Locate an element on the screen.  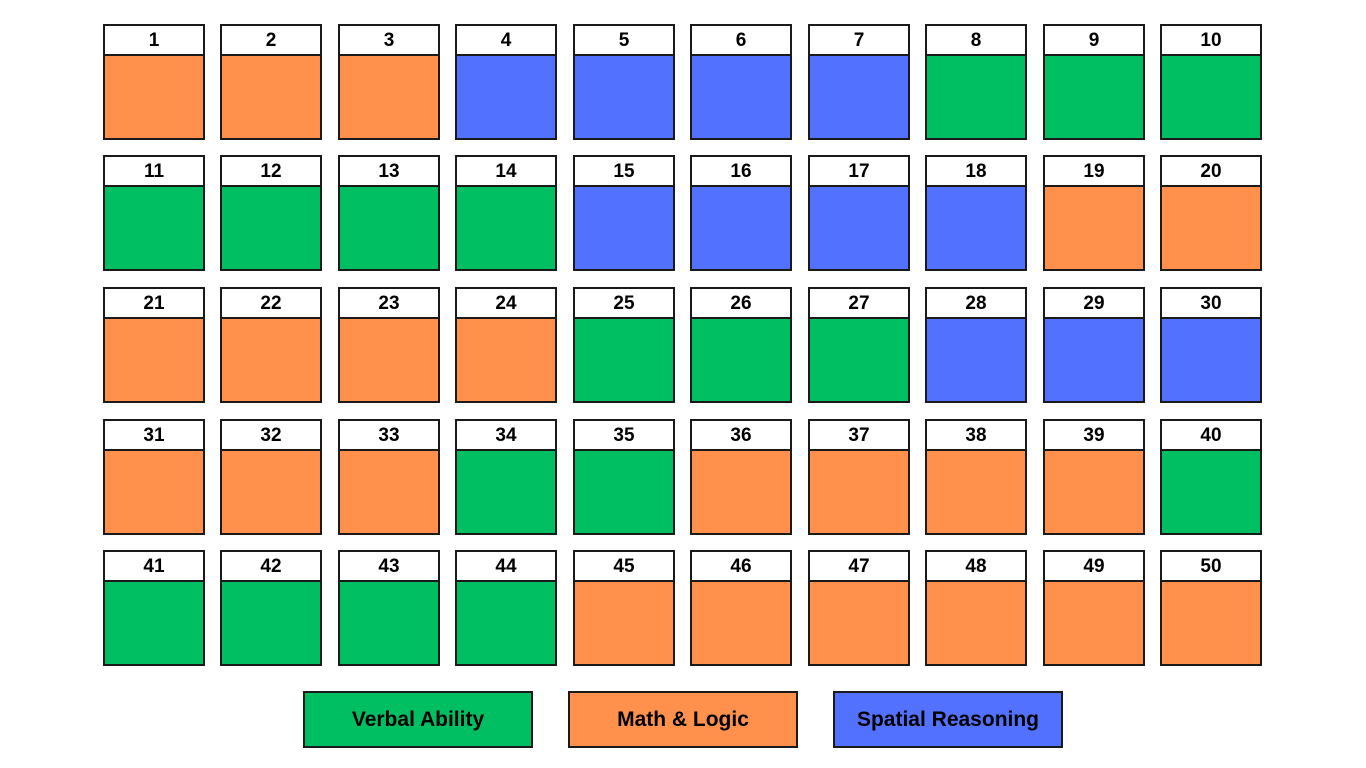
question-cell: 25 is located at coordinates (624, 345).